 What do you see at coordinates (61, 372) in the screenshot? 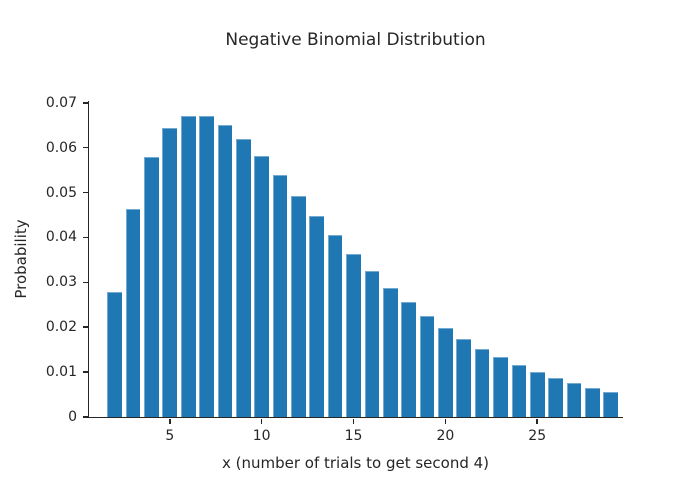
I see `y-tick-label: 0.01` at bounding box center [61, 372].